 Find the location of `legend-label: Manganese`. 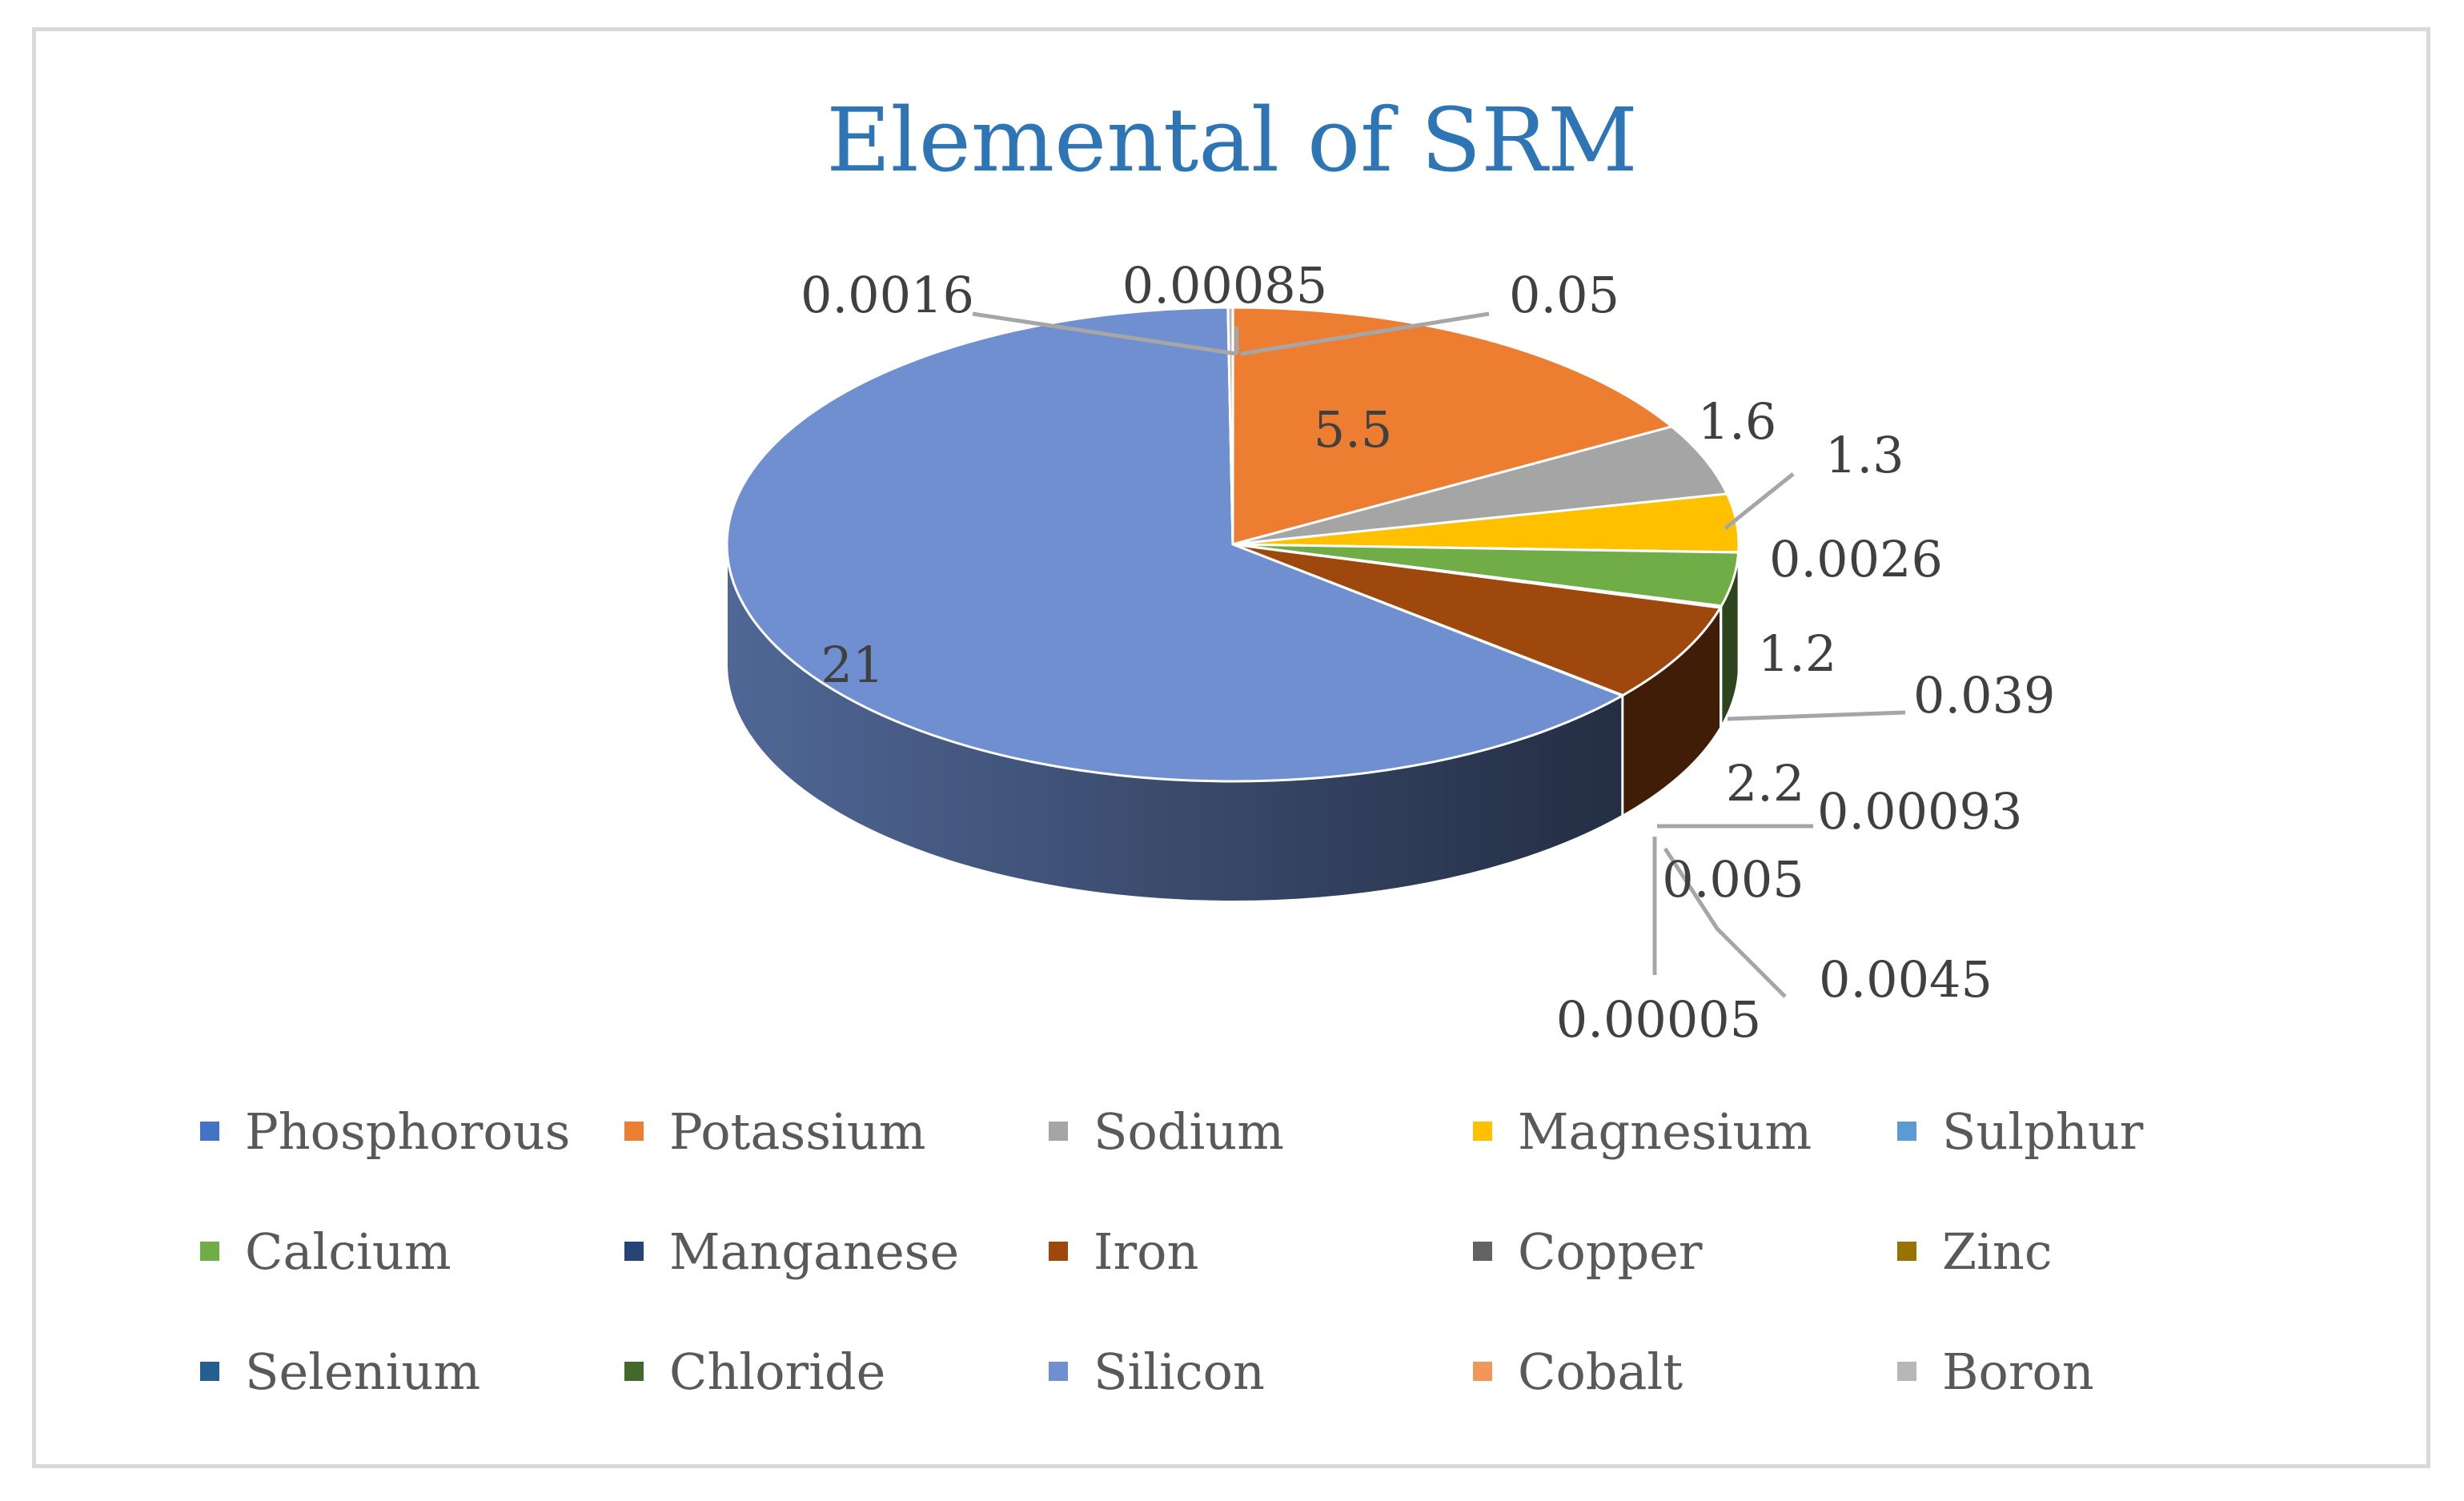

legend-label: Manganese is located at coordinates (814, 1251).